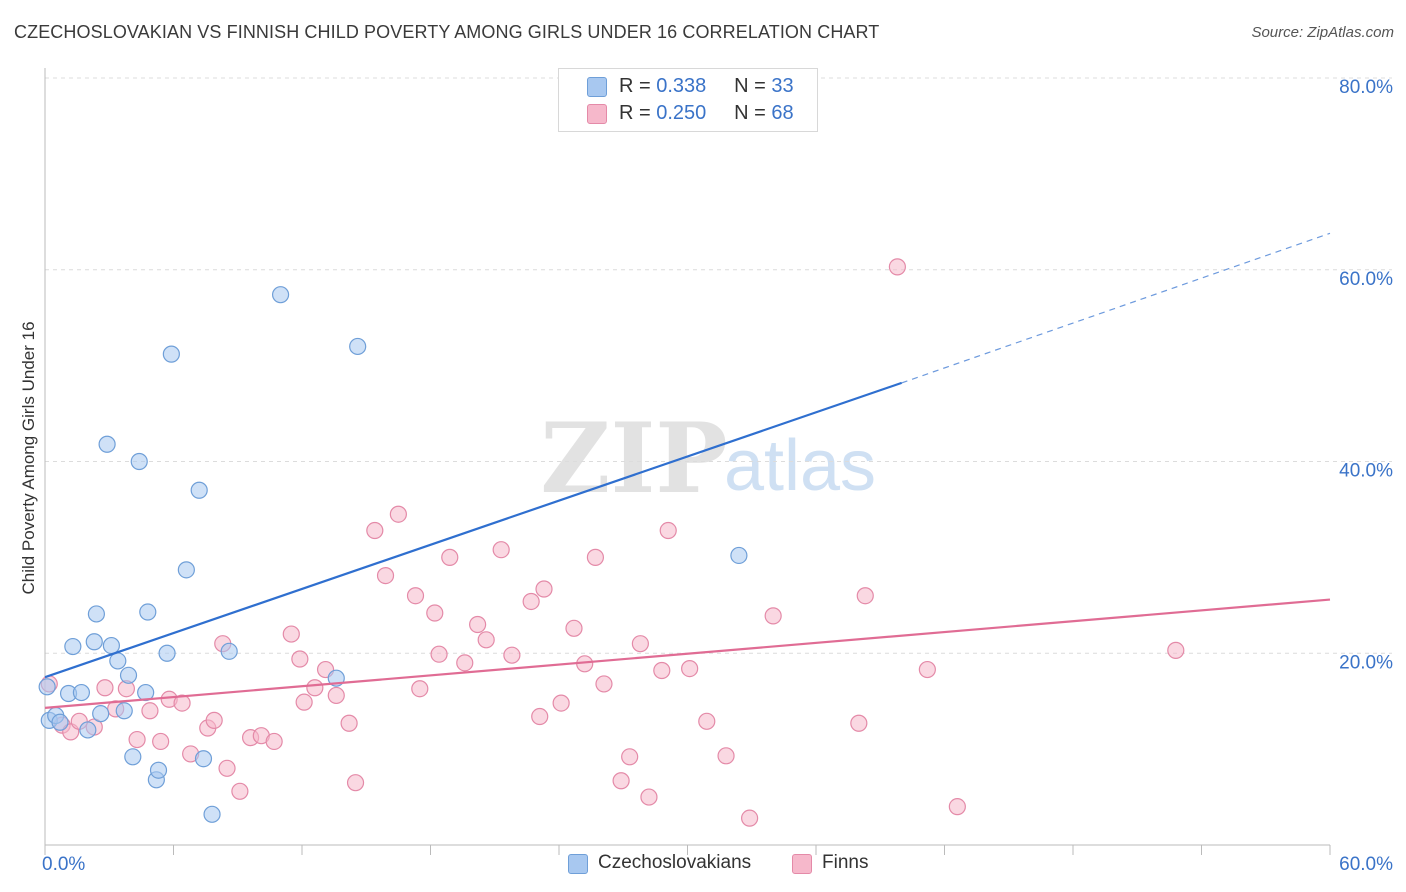 This screenshot has width=1406, height=892. Describe the element at coordinates (28, 457) in the screenshot. I see `y-axis-label: Child Poverty Among Girls Under 16` at that location.